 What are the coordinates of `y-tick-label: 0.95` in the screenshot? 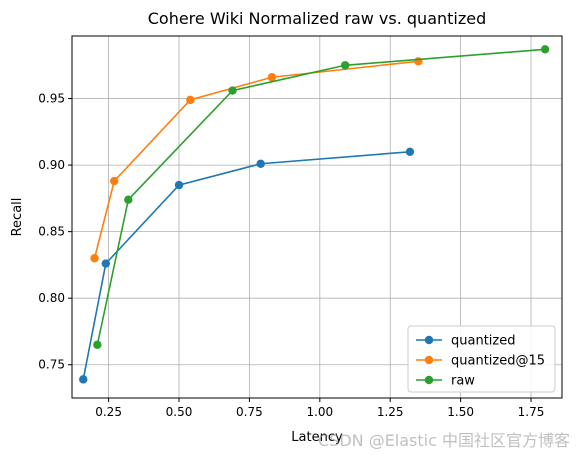 It's located at (51, 99).